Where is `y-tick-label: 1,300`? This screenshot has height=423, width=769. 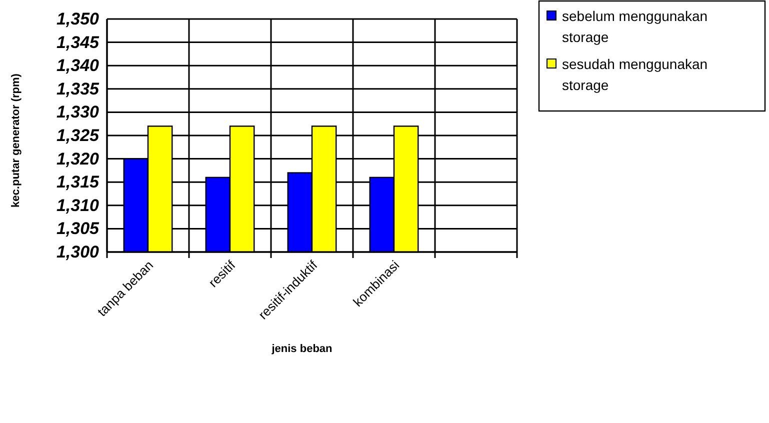
y-tick-label: 1,300 is located at coordinates (78, 252).